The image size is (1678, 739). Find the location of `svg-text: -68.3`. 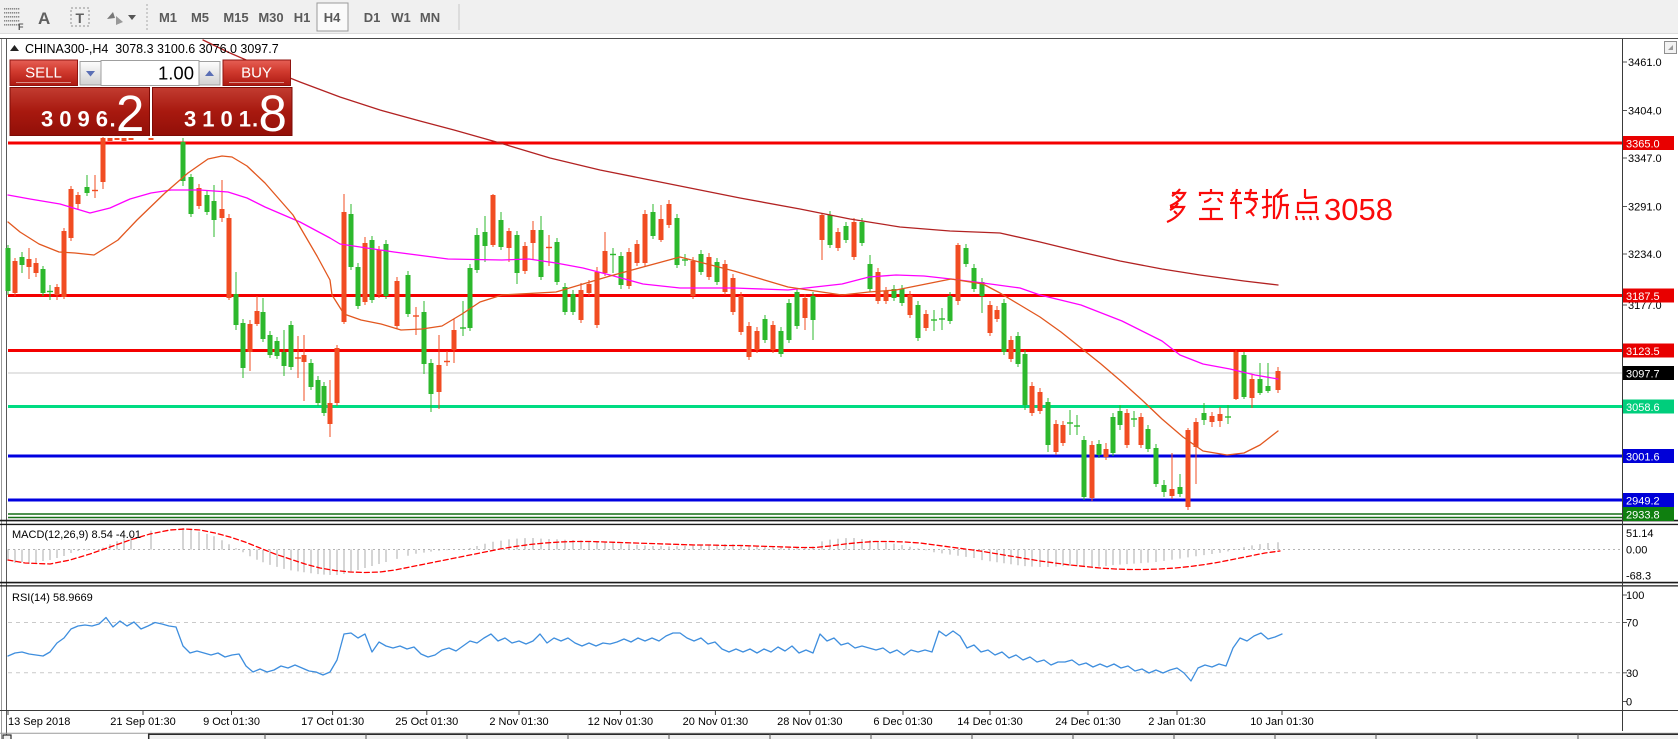

svg-text: -68.3 is located at coordinates (1638, 577).